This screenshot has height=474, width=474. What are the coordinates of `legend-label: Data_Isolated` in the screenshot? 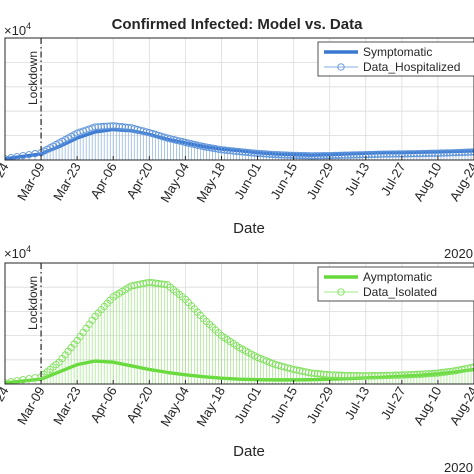 It's located at (400, 292).